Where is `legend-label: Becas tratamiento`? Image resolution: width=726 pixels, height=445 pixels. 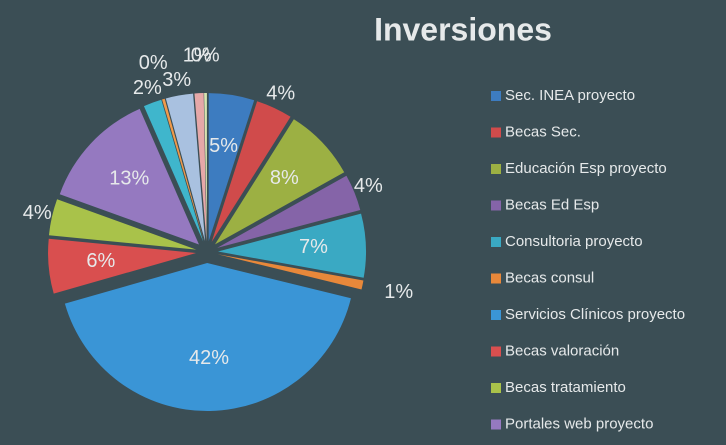 legend-label: Becas tratamiento is located at coordinates (565, 387).